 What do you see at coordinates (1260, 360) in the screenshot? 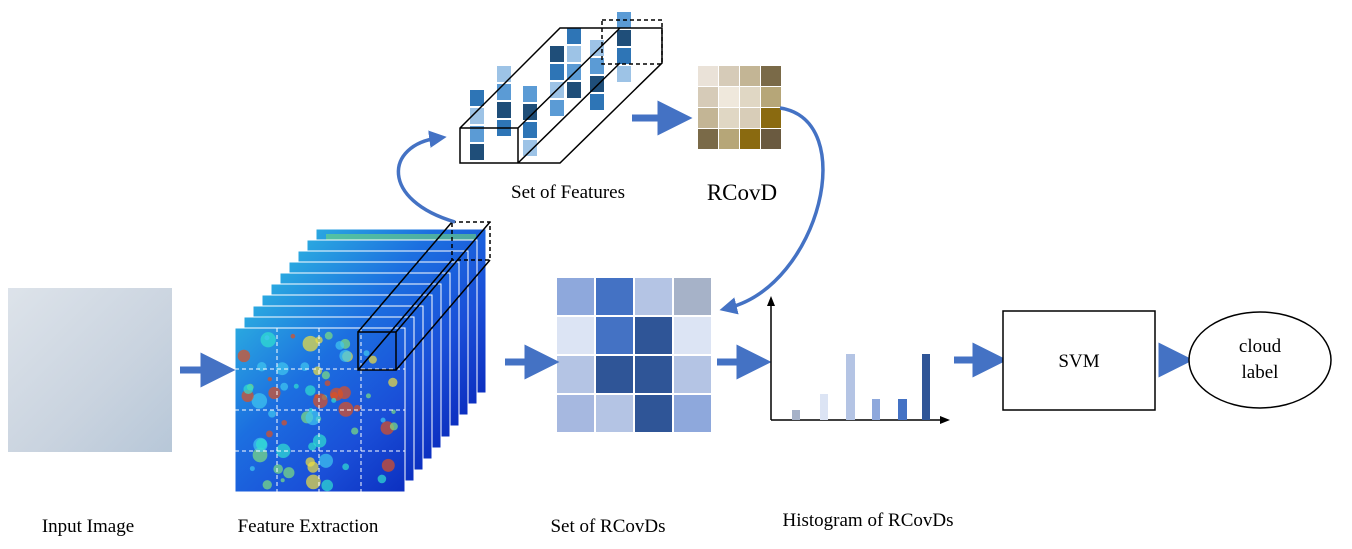
I see `output-ellipse` at bounding box center [1260, 360].